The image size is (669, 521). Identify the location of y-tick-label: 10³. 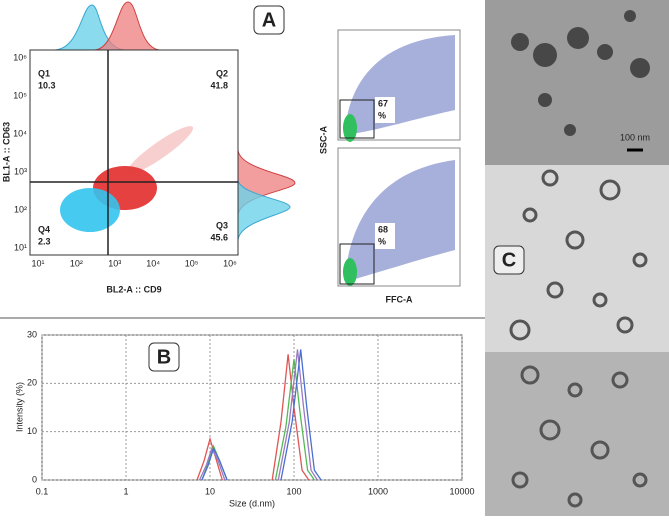
(20, 171).